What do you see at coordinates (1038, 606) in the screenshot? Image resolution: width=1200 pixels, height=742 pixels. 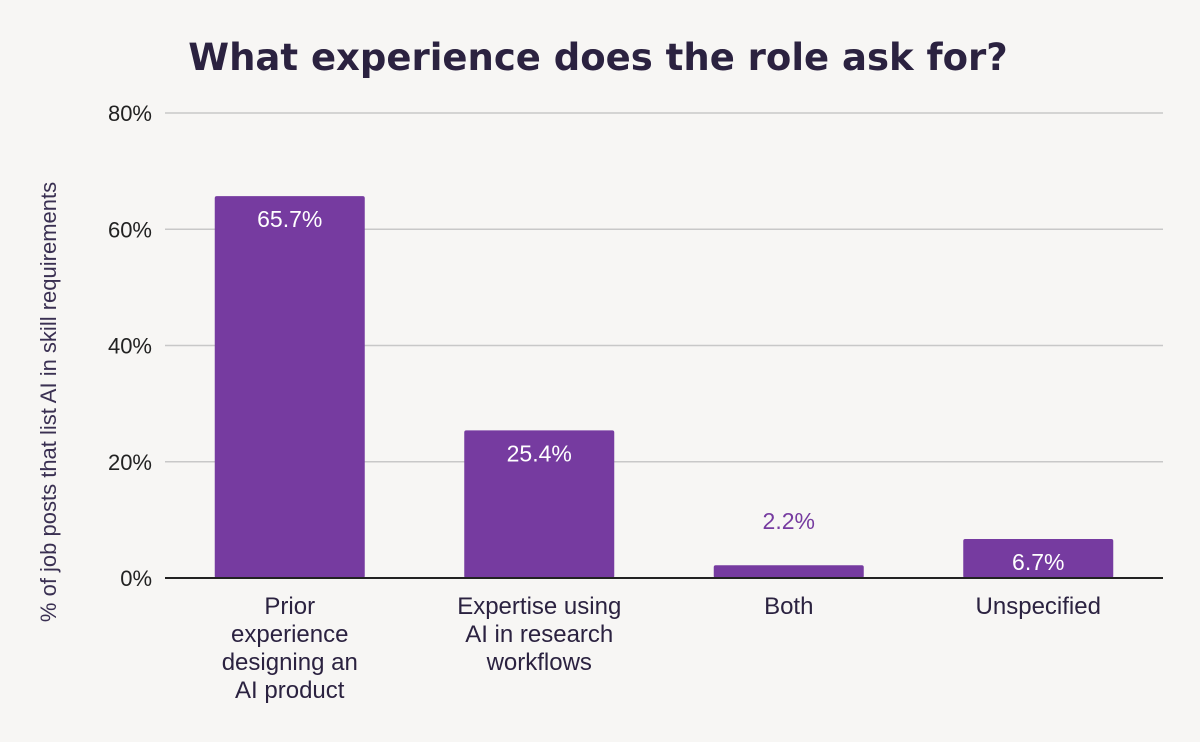 I see `x-category-label: Unspecified` at bounding box center [1038, 606].